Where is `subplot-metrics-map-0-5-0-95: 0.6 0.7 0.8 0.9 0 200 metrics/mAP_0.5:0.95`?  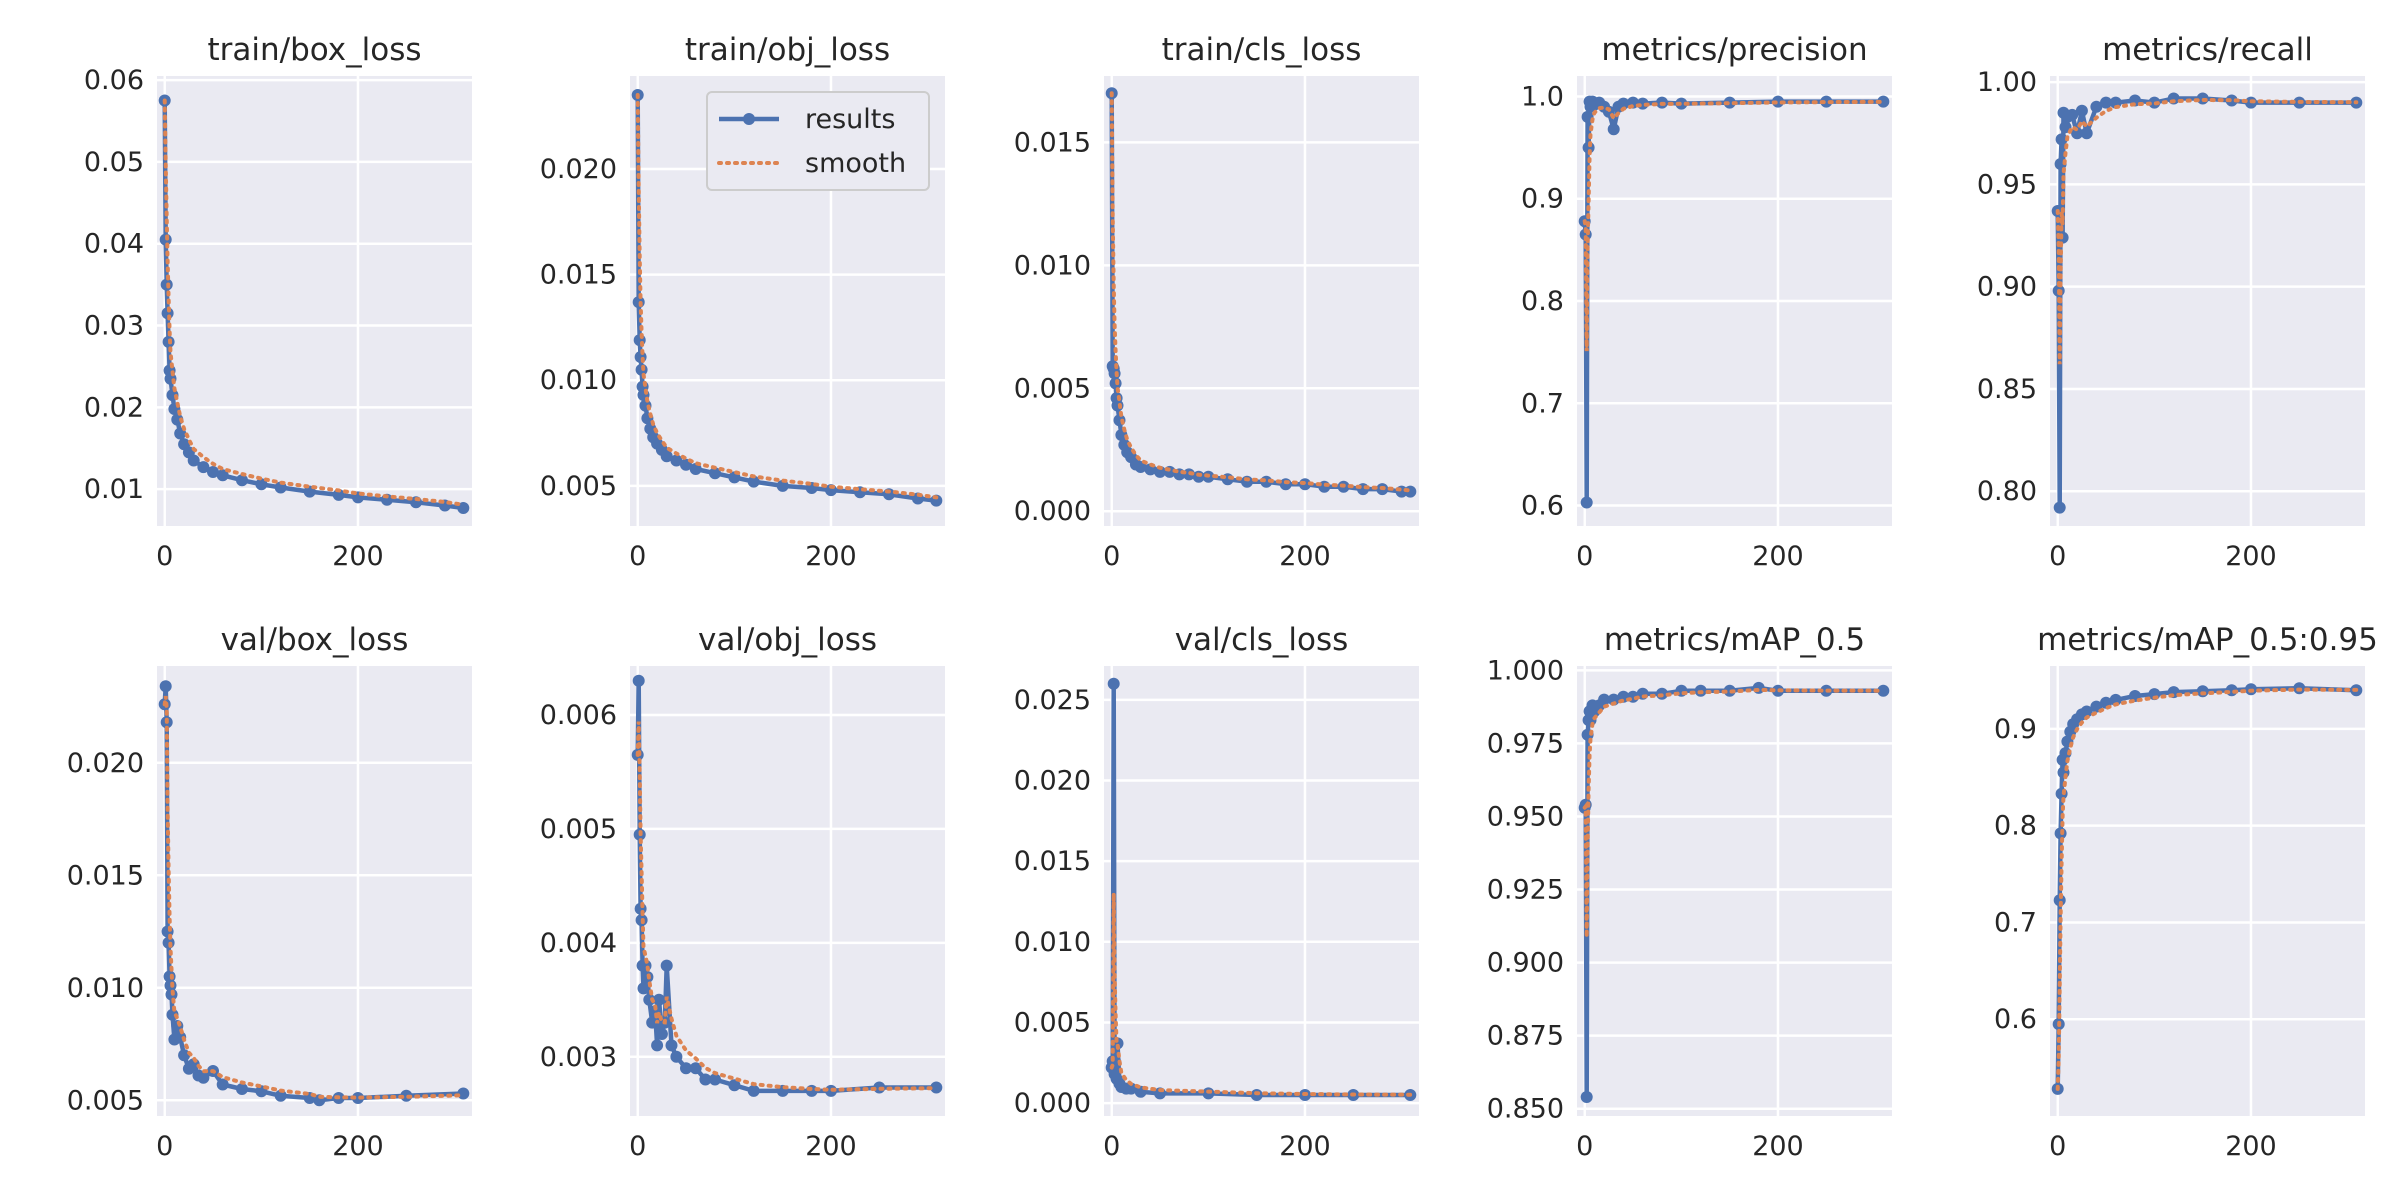 subplot-metrics-map-0-5-0-95: 0.6 0.7 0.8 0.9 0 200 metrics/mAP_0.5:0.95 is located at coordinates (2186, 892).